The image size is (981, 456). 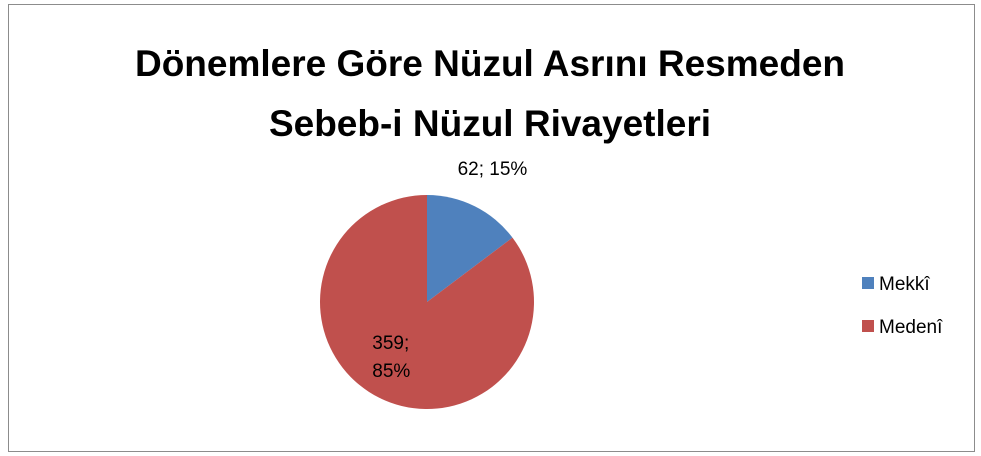 What do you see at coordinates (391, 357) in the screenshot?
I see `data-label: 359; 85%` at bounding box center [391, 357].